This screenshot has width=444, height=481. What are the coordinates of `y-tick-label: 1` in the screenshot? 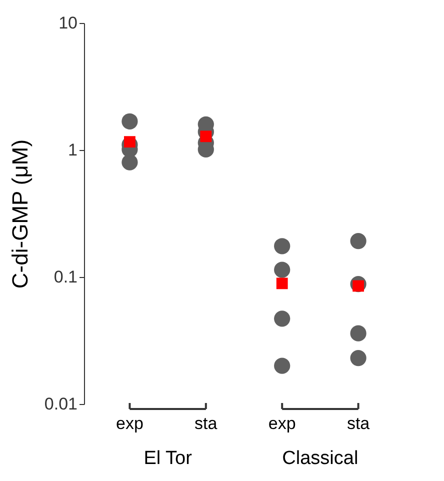 It's located at (73, 150).